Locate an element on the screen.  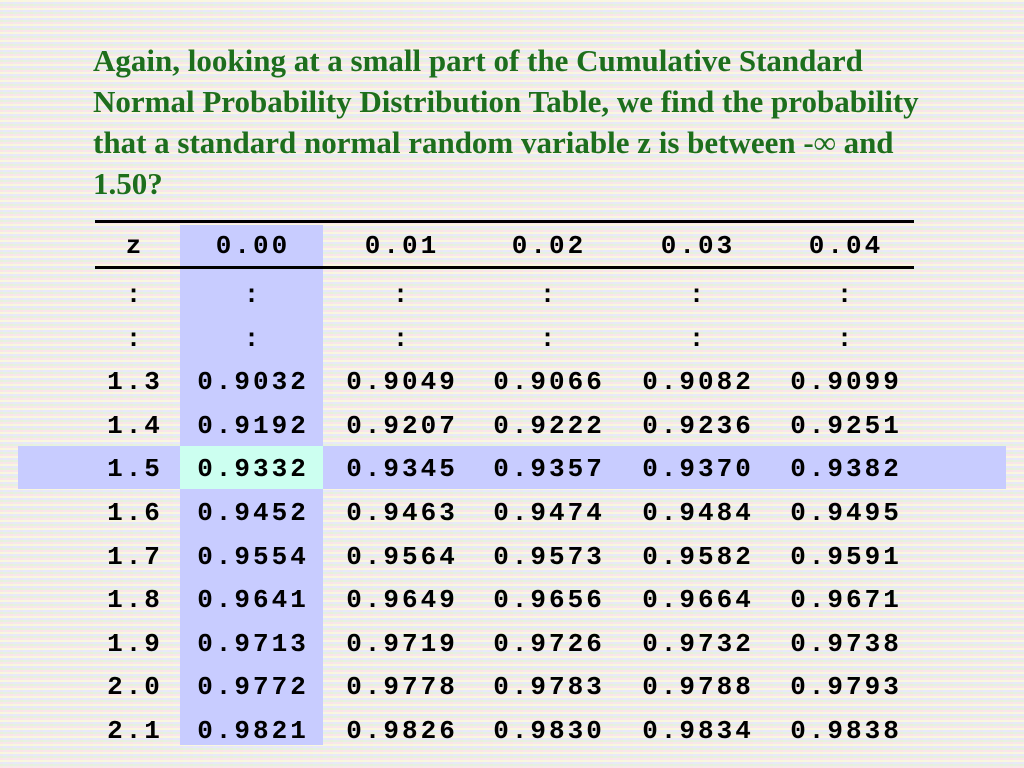
probability-cell: 0.9332 is located at coordinates (253, 469).